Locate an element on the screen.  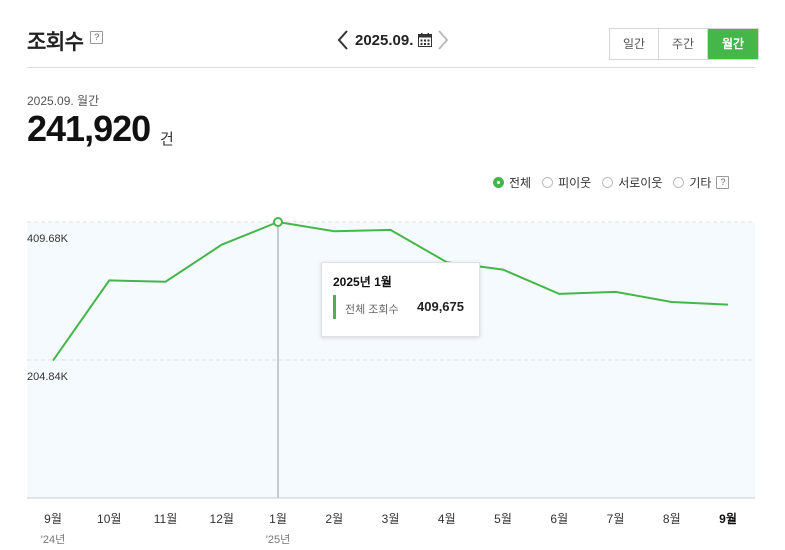
x-tick-label: 6월 is located at coordinates (559, 519).